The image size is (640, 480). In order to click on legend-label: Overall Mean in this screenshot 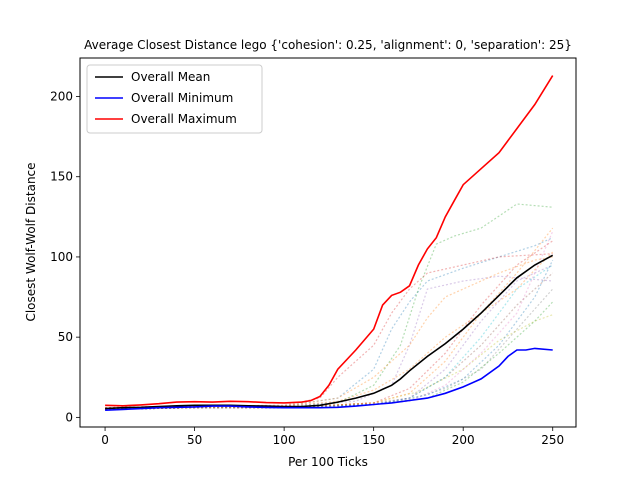, I will do `click(170, 77)`.